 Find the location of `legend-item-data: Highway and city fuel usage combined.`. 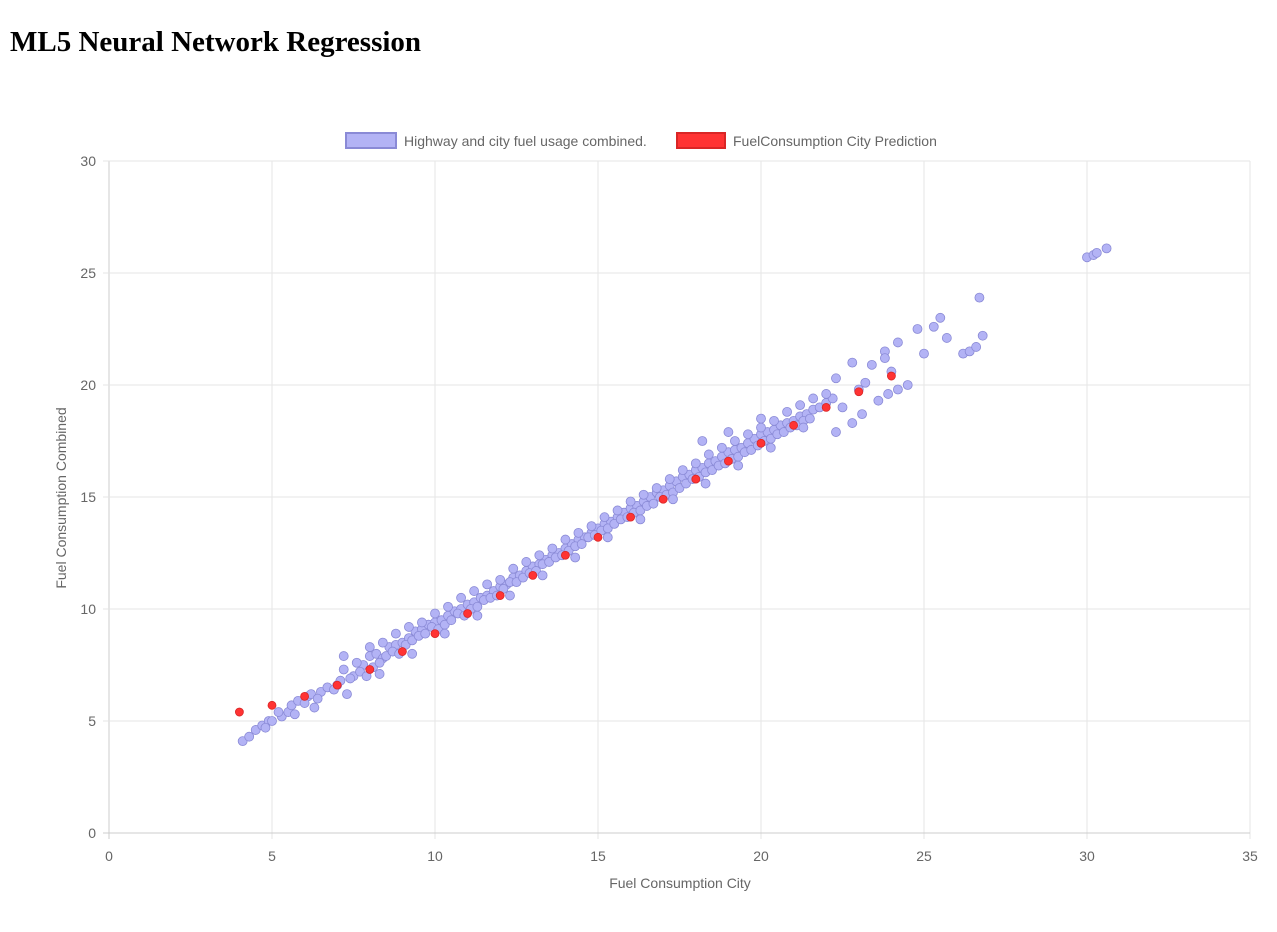

legend-item-data: Highway and city fuel usage combined. is located at coordinates (496, 140).